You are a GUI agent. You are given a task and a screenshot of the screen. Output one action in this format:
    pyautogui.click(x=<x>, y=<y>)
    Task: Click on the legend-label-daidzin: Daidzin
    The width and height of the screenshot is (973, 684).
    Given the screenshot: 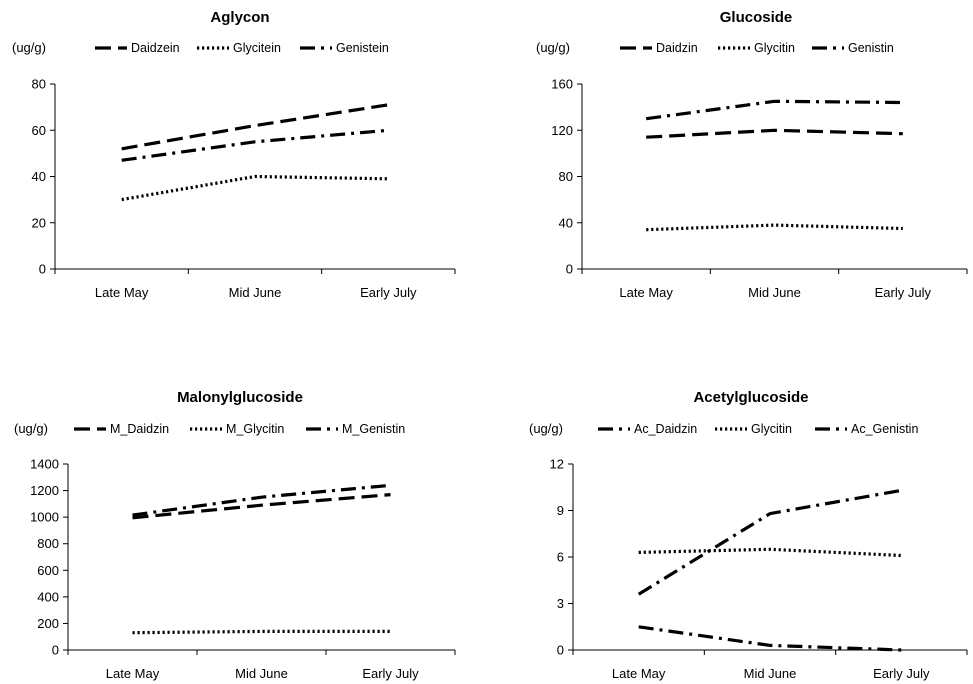 What is the action you would take?
    pyautogui.click(x=677, y=48)
    